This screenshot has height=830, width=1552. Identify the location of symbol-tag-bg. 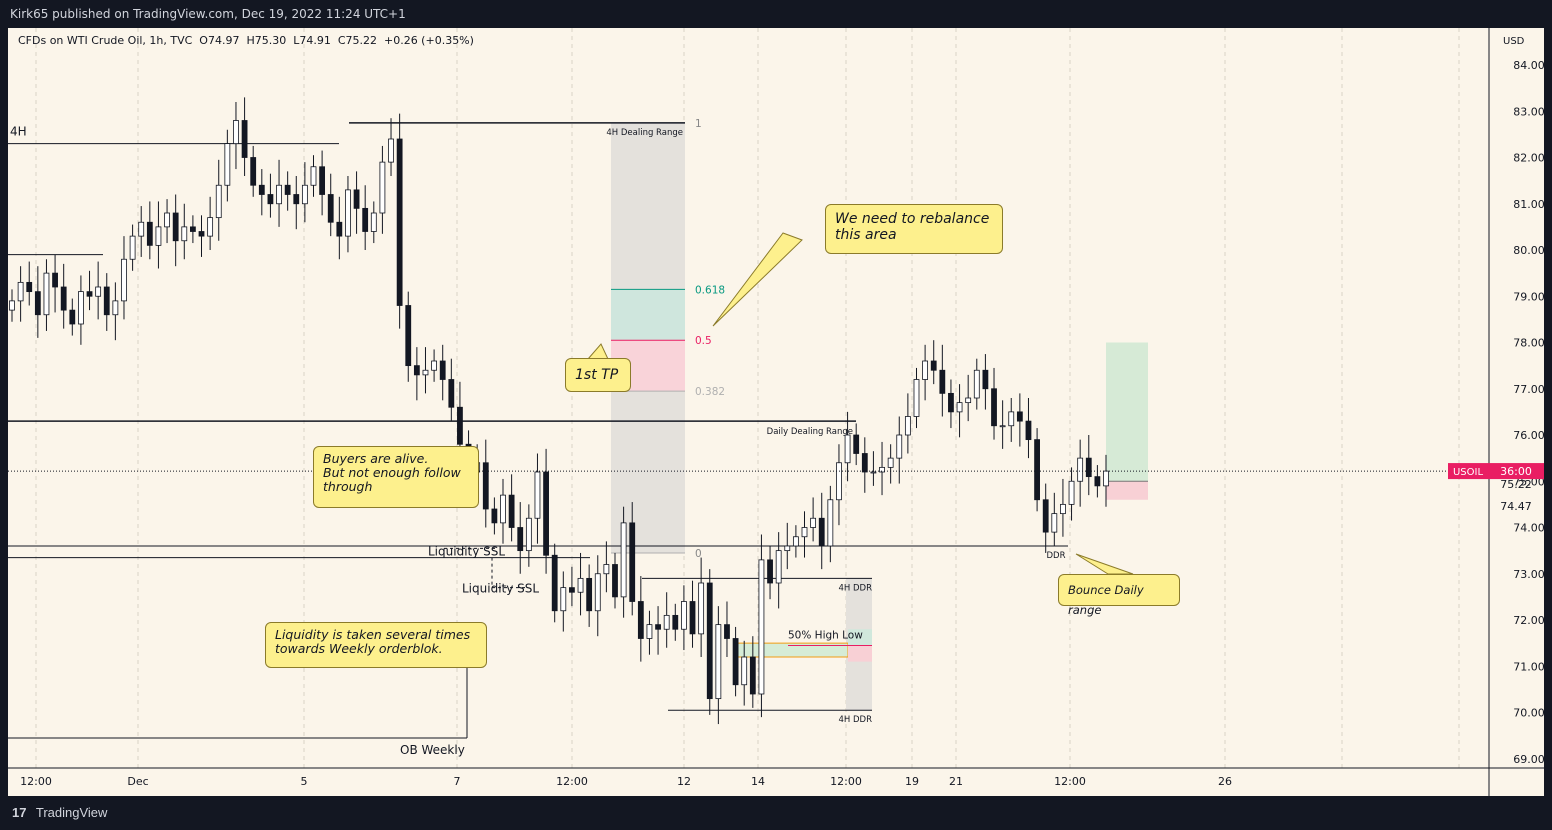
(1468, 471).